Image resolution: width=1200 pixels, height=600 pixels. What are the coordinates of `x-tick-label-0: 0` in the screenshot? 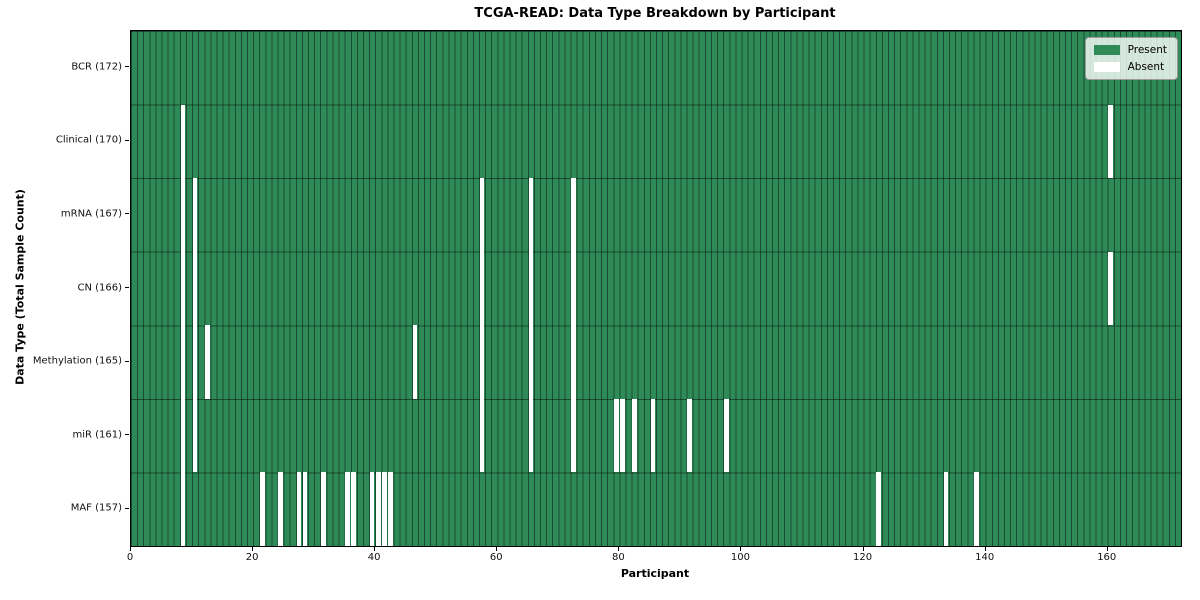 It's located at (130, 557).